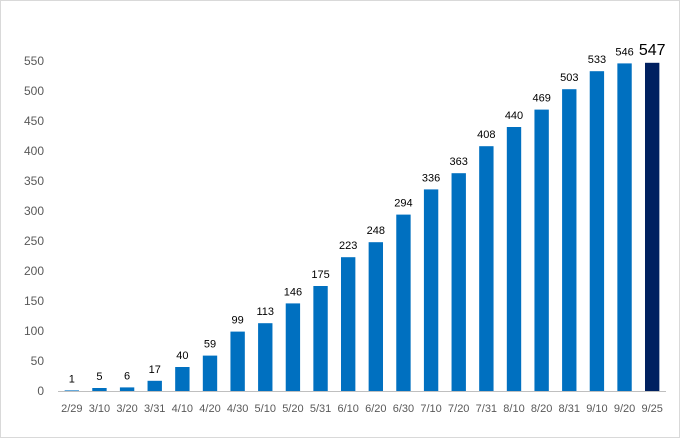  What do you see at coordinates (541, 409) in the screenshot?
I see `x-tick-label: 8/20` at bounding box center [541, 409].